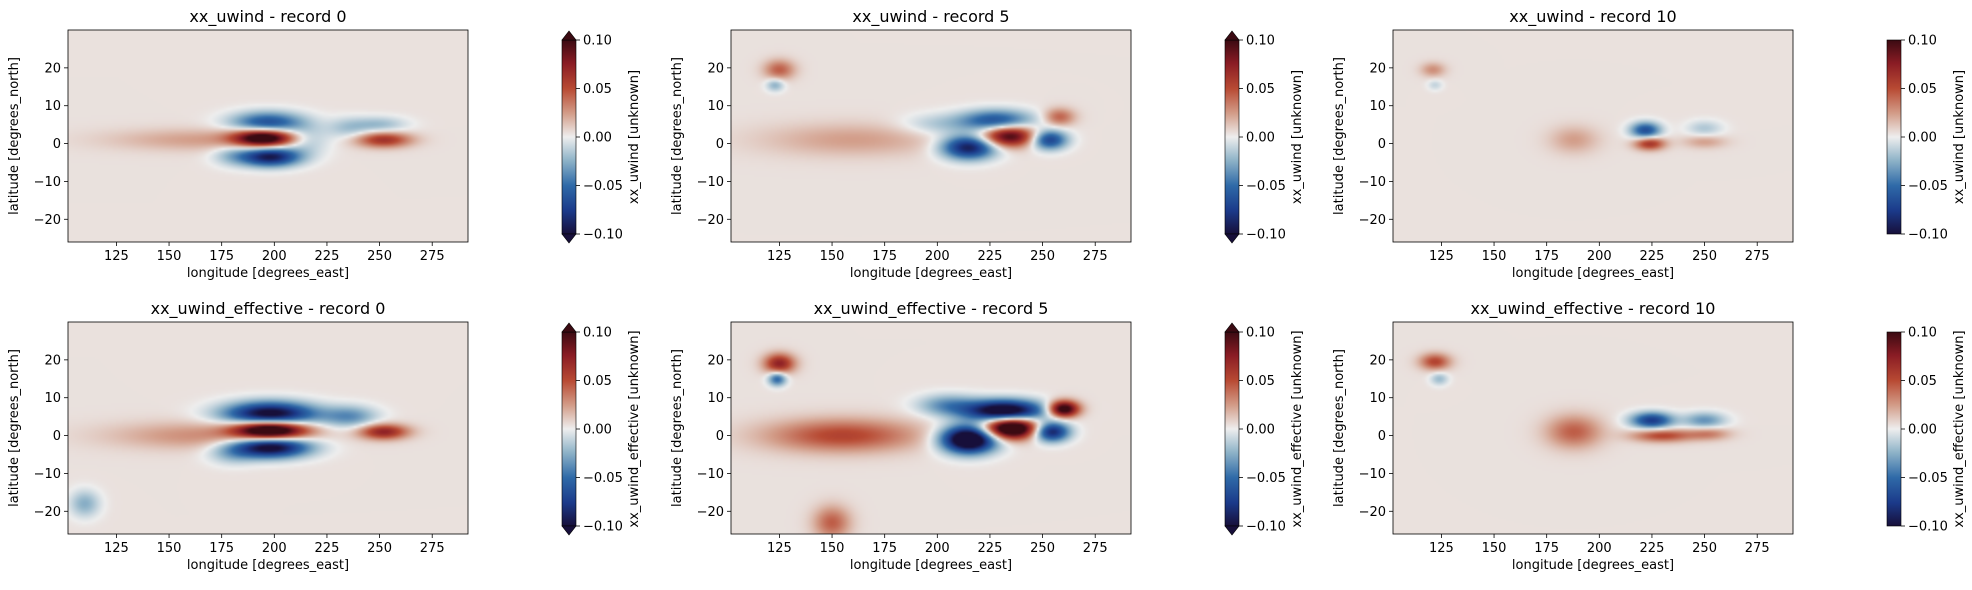 This screenshot has height=590, width=1972. What do you see at coordinates (931, 309) in the screenshot?
I see `panel-title: xx_uwind_effective - record 5` at bounding box center [931, 309].